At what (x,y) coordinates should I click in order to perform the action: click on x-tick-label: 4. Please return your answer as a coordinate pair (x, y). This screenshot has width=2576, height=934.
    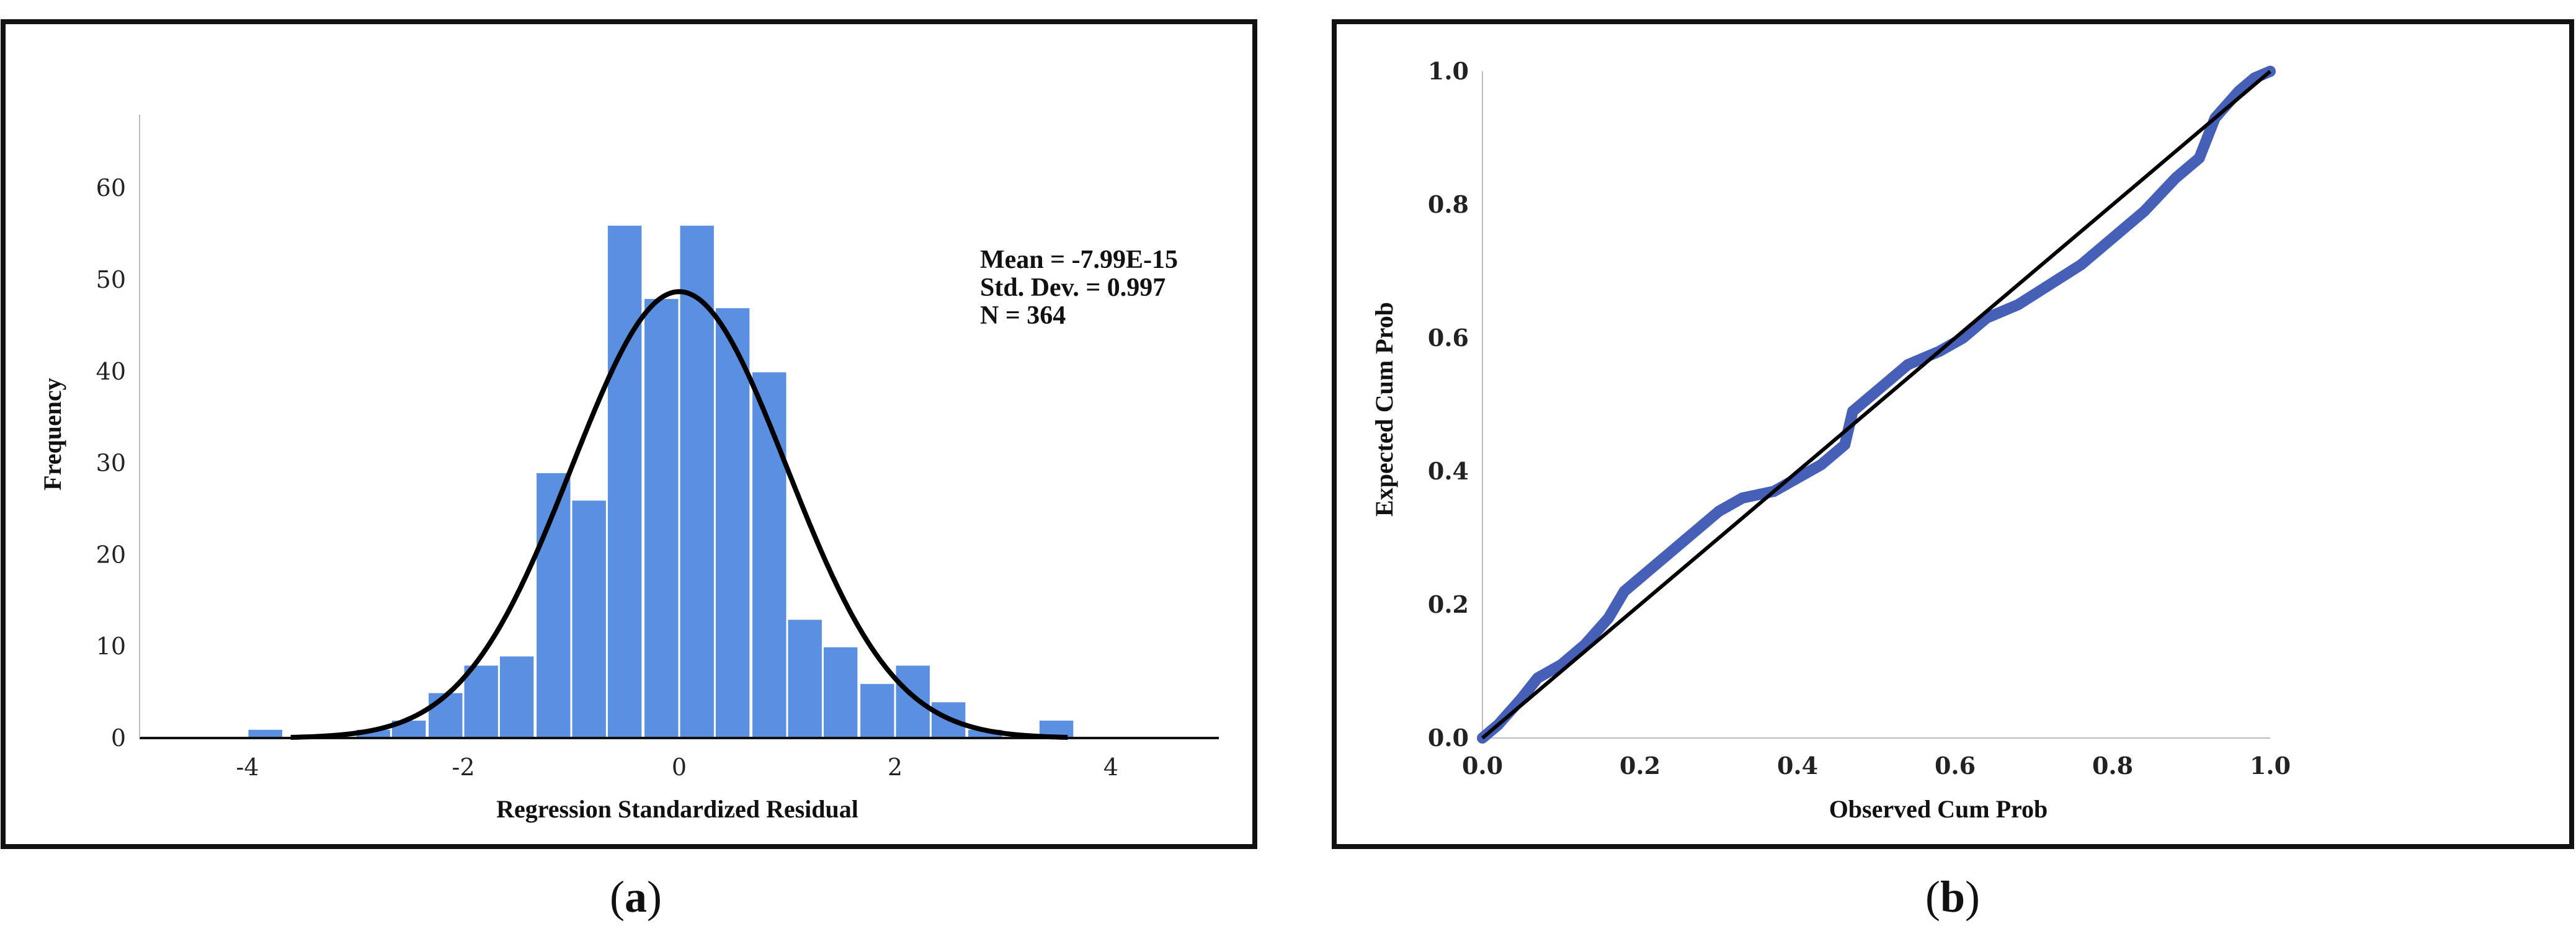
    Looking at the image, I should click on (1111, 767).